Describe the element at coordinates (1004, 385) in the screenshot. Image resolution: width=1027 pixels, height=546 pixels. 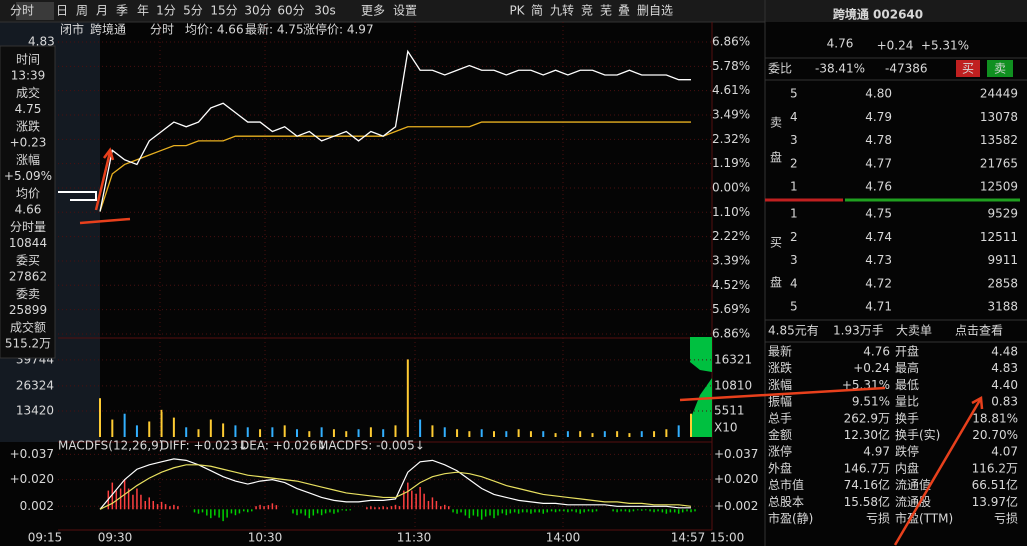
I see `stat-value: 4.40` at that location.